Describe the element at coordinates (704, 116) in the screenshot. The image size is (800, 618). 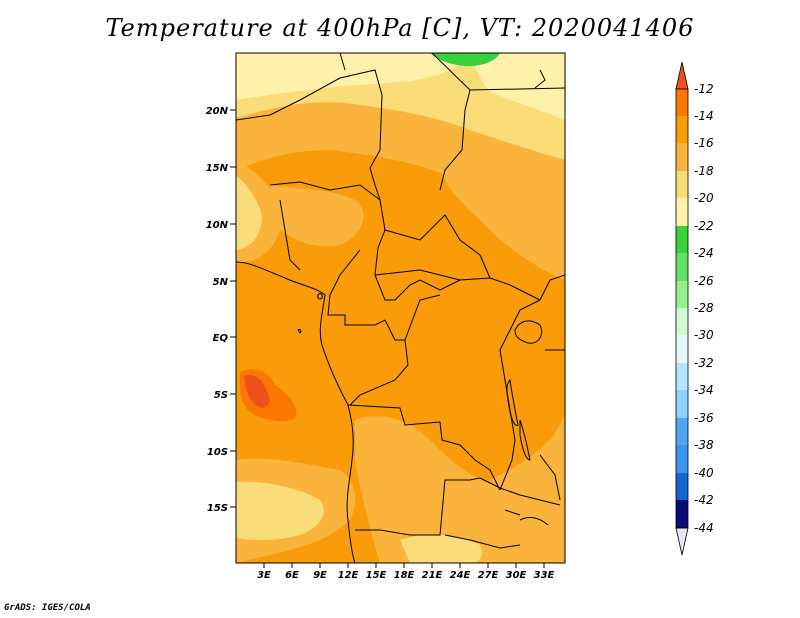
I see `colorbar-label: -14` at that location.